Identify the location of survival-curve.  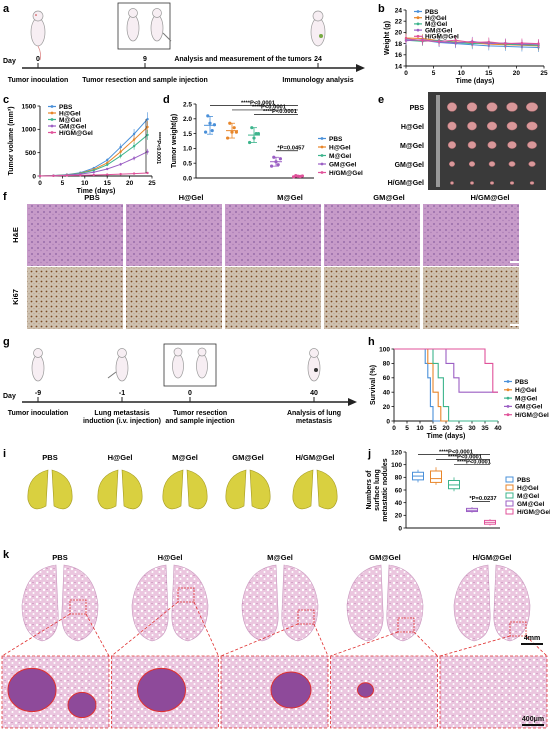
(446, 385).